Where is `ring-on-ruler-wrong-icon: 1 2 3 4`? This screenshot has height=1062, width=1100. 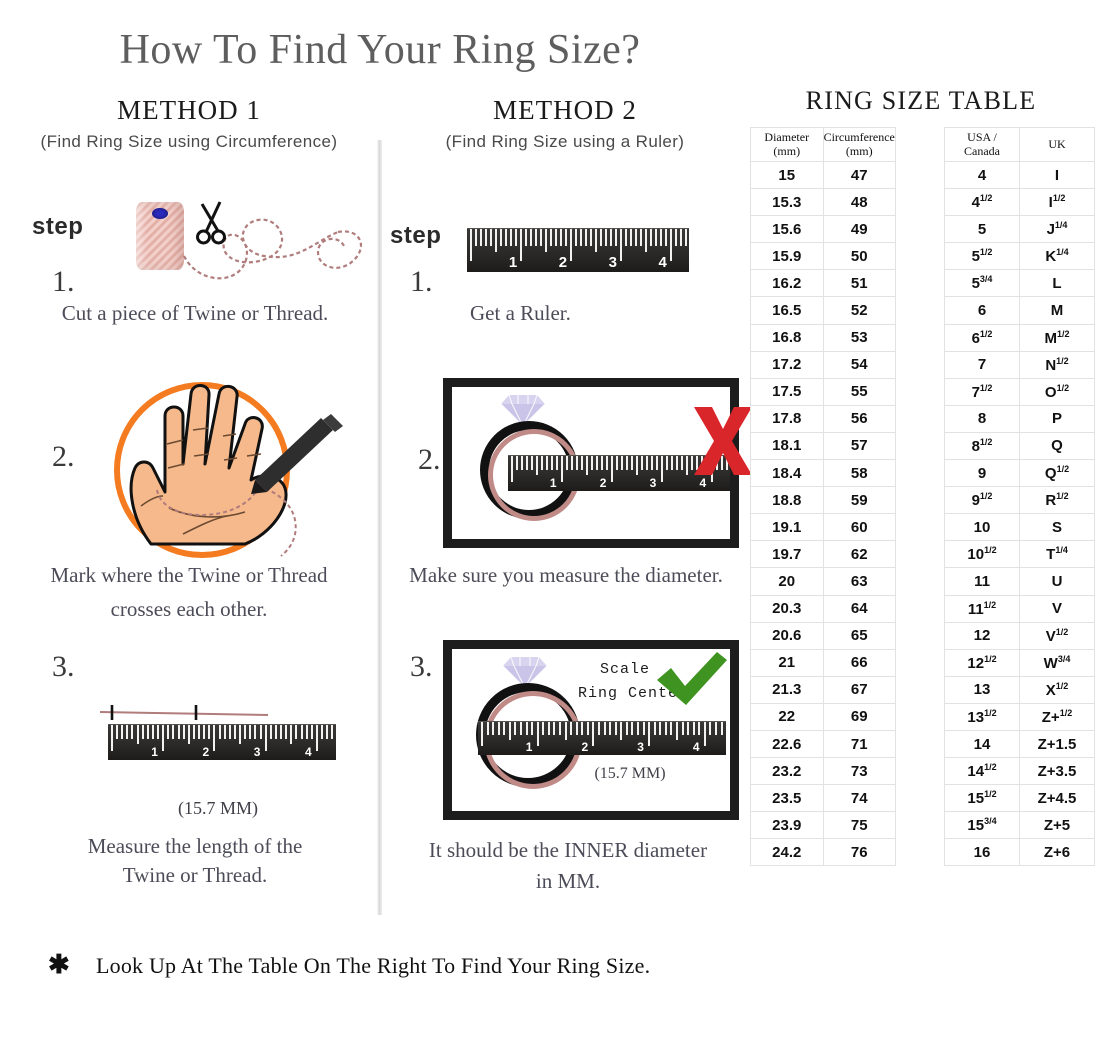 ring-on-ruler-wrong-icon: 1 2 3 4 is located at coordinates (591, 463).